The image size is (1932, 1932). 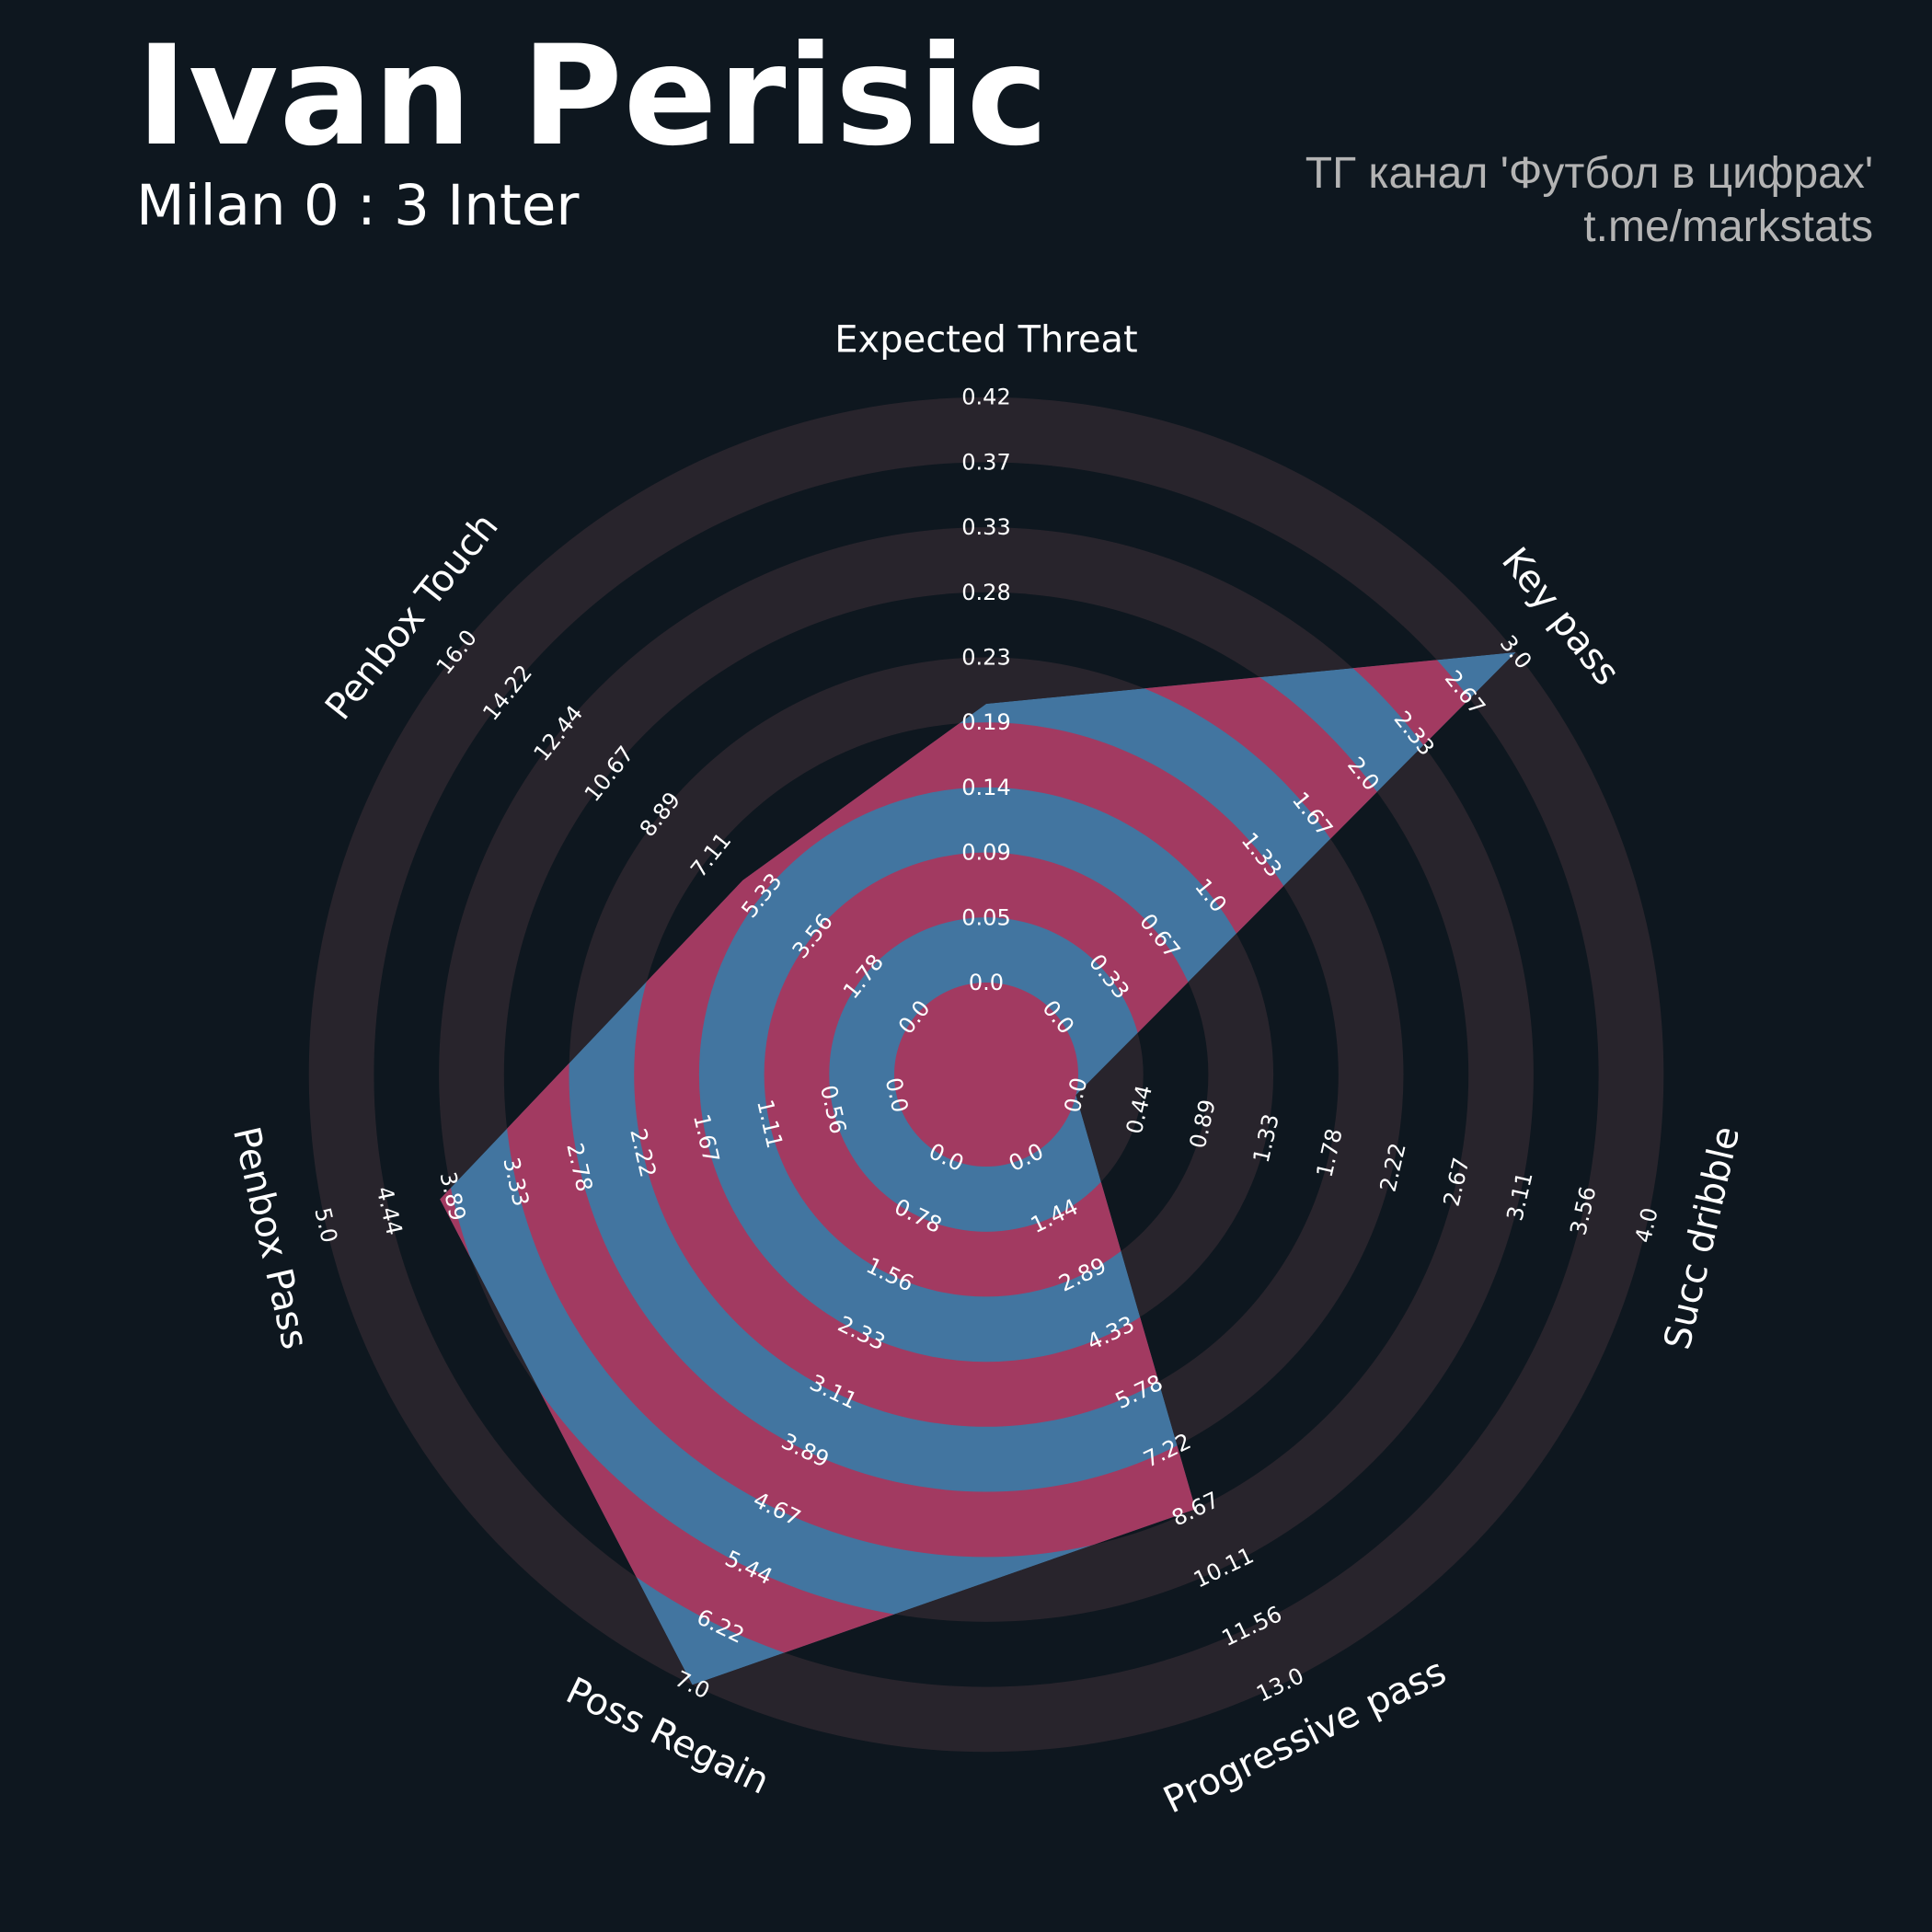 What do you see at coordinates (1589, 173) in the screenshot?
I see `credit-channel-text: ТГ канал 'Футбол в цифрах'` at bounding box center [1589, 173].